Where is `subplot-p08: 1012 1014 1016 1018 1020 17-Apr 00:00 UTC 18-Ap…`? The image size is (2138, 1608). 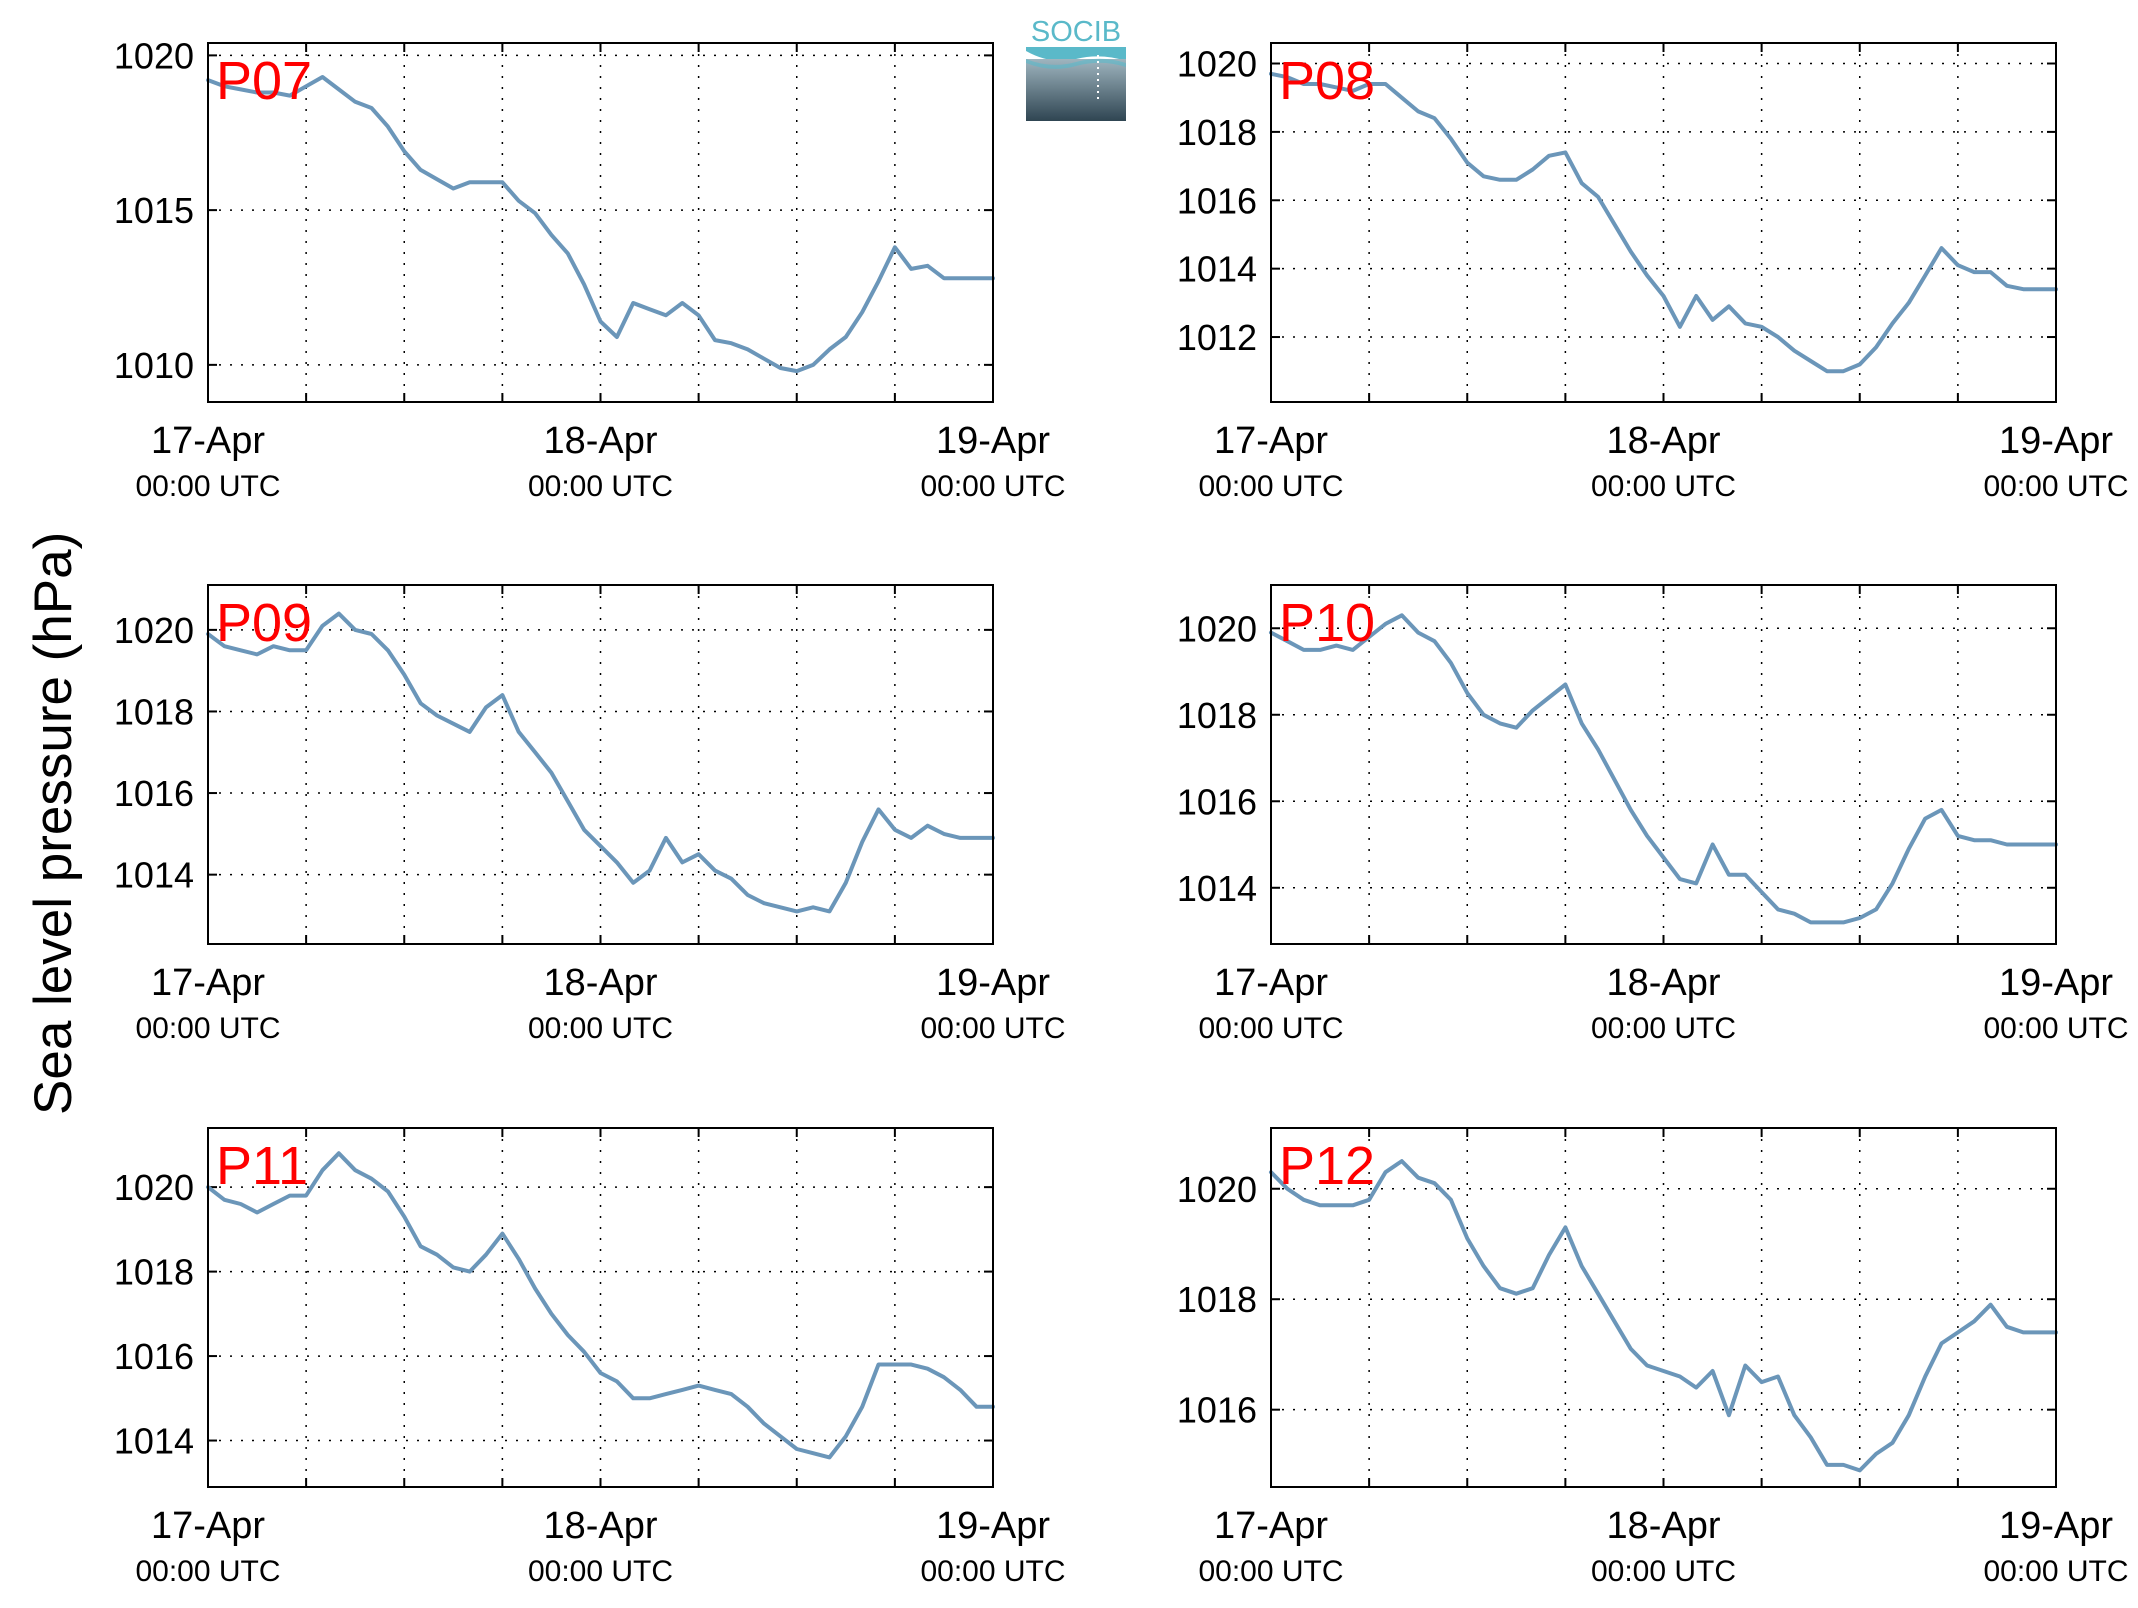 subplot-p08: 1012 1014 1016 1018 1020 17-Apr 00:00 UTC 18-Ap… is located at coordinates (1653, 272).